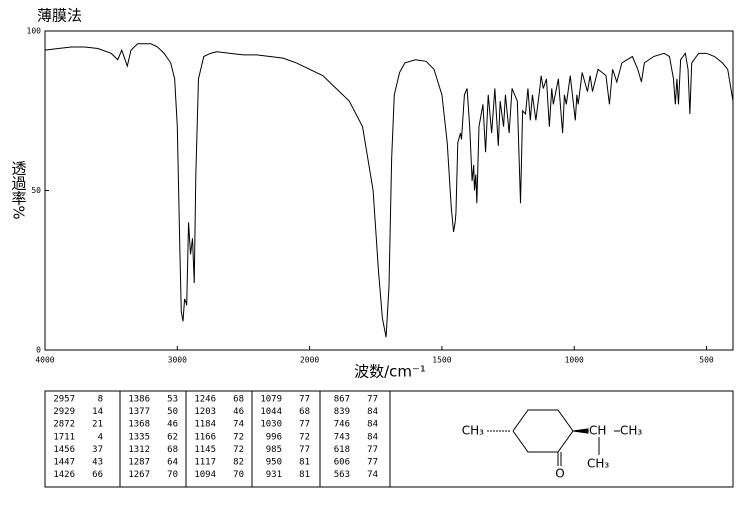 This screenshot has width=737, height=510. What do you see at coordinates (172, 437) in the screenshot?
I see `peak-transmittance: 62` at bounding box center [172, 437].